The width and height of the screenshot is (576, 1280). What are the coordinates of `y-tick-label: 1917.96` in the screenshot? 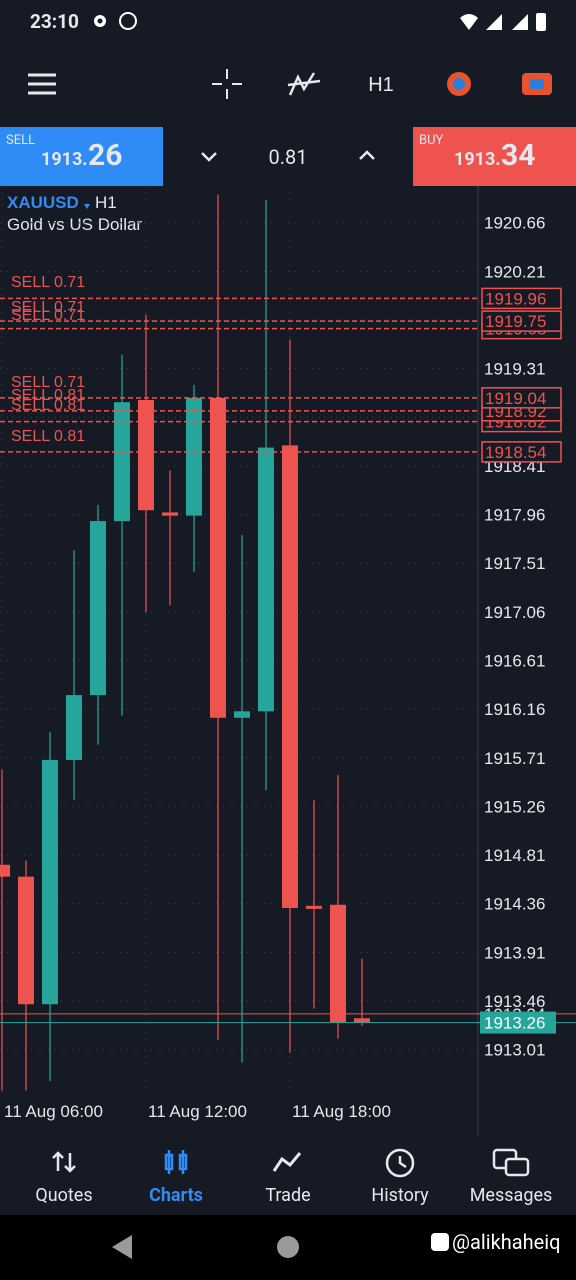 It's located at (514, 515).